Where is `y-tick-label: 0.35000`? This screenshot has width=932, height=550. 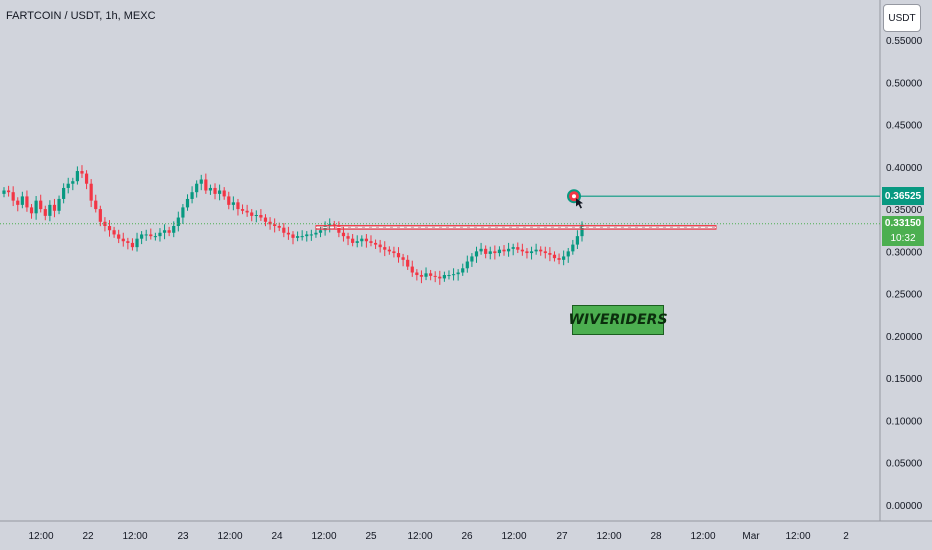
y-tick-label: 0.35000 is located at coordinates (904, 210).